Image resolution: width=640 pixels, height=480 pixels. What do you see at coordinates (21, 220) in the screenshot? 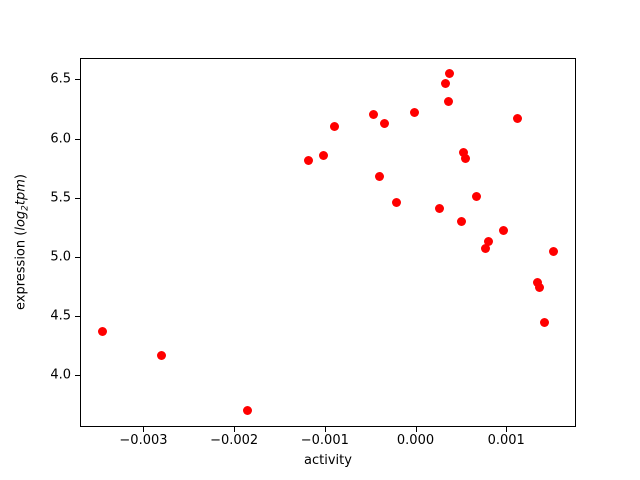
I see `y-label-log: log` at bounding box center [21, 220].